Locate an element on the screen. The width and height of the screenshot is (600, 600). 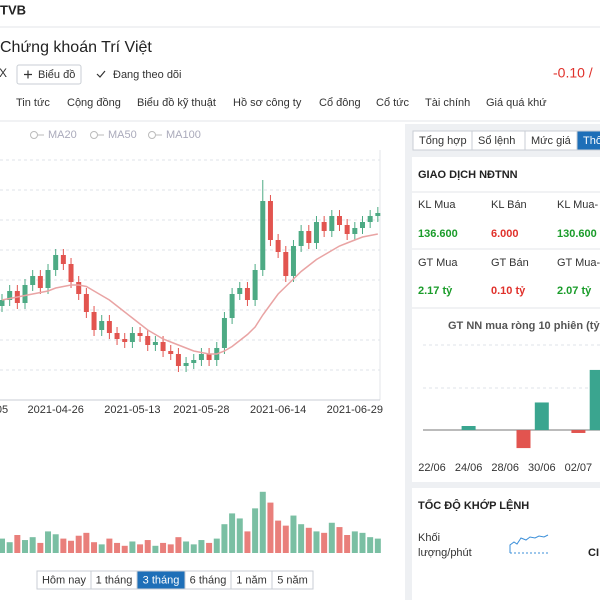
nav-tab: Biểu đồ kỹ thuật is located at coordinates (176, 103).